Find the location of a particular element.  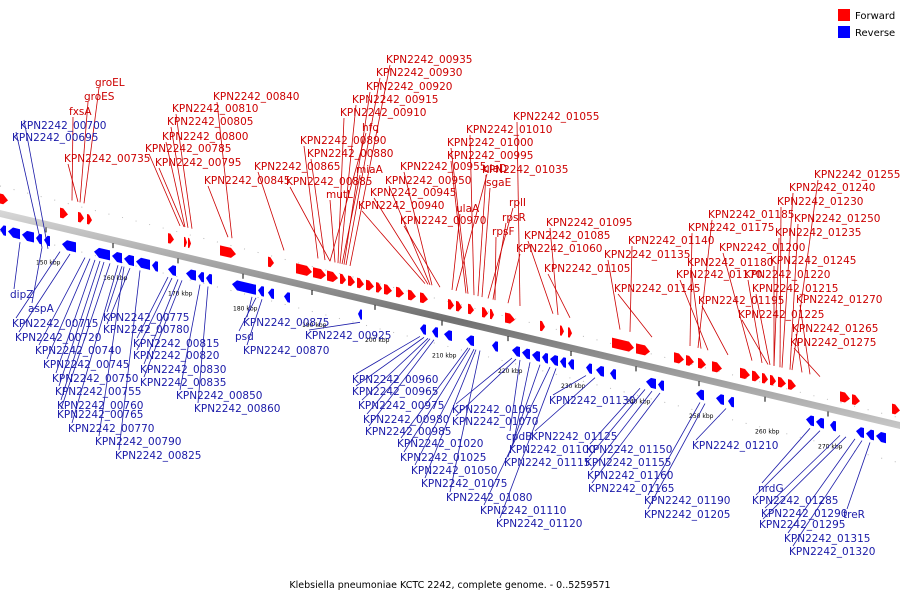

gene-label-kpn2242-00845: KPN2242_00845 is located at coordinates (247, 181).